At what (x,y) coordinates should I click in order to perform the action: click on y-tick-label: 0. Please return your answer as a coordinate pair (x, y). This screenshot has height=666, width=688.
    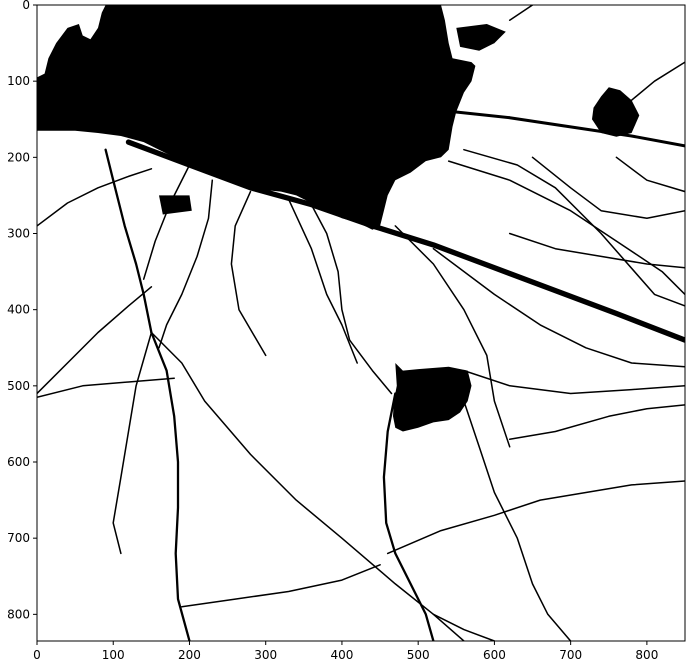
    Looking at the image, I should click on (26, 6).